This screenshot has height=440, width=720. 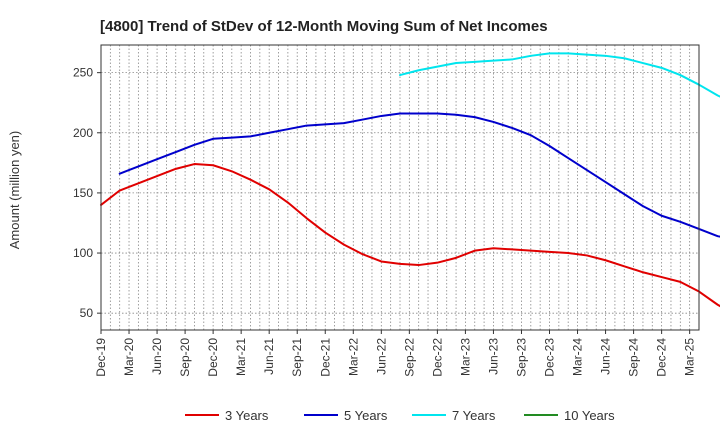 What do you see at coordinates (662, 357) in the screenshot?
I see `x-tick-label: Dec-24` at bounding box center [662, 357].